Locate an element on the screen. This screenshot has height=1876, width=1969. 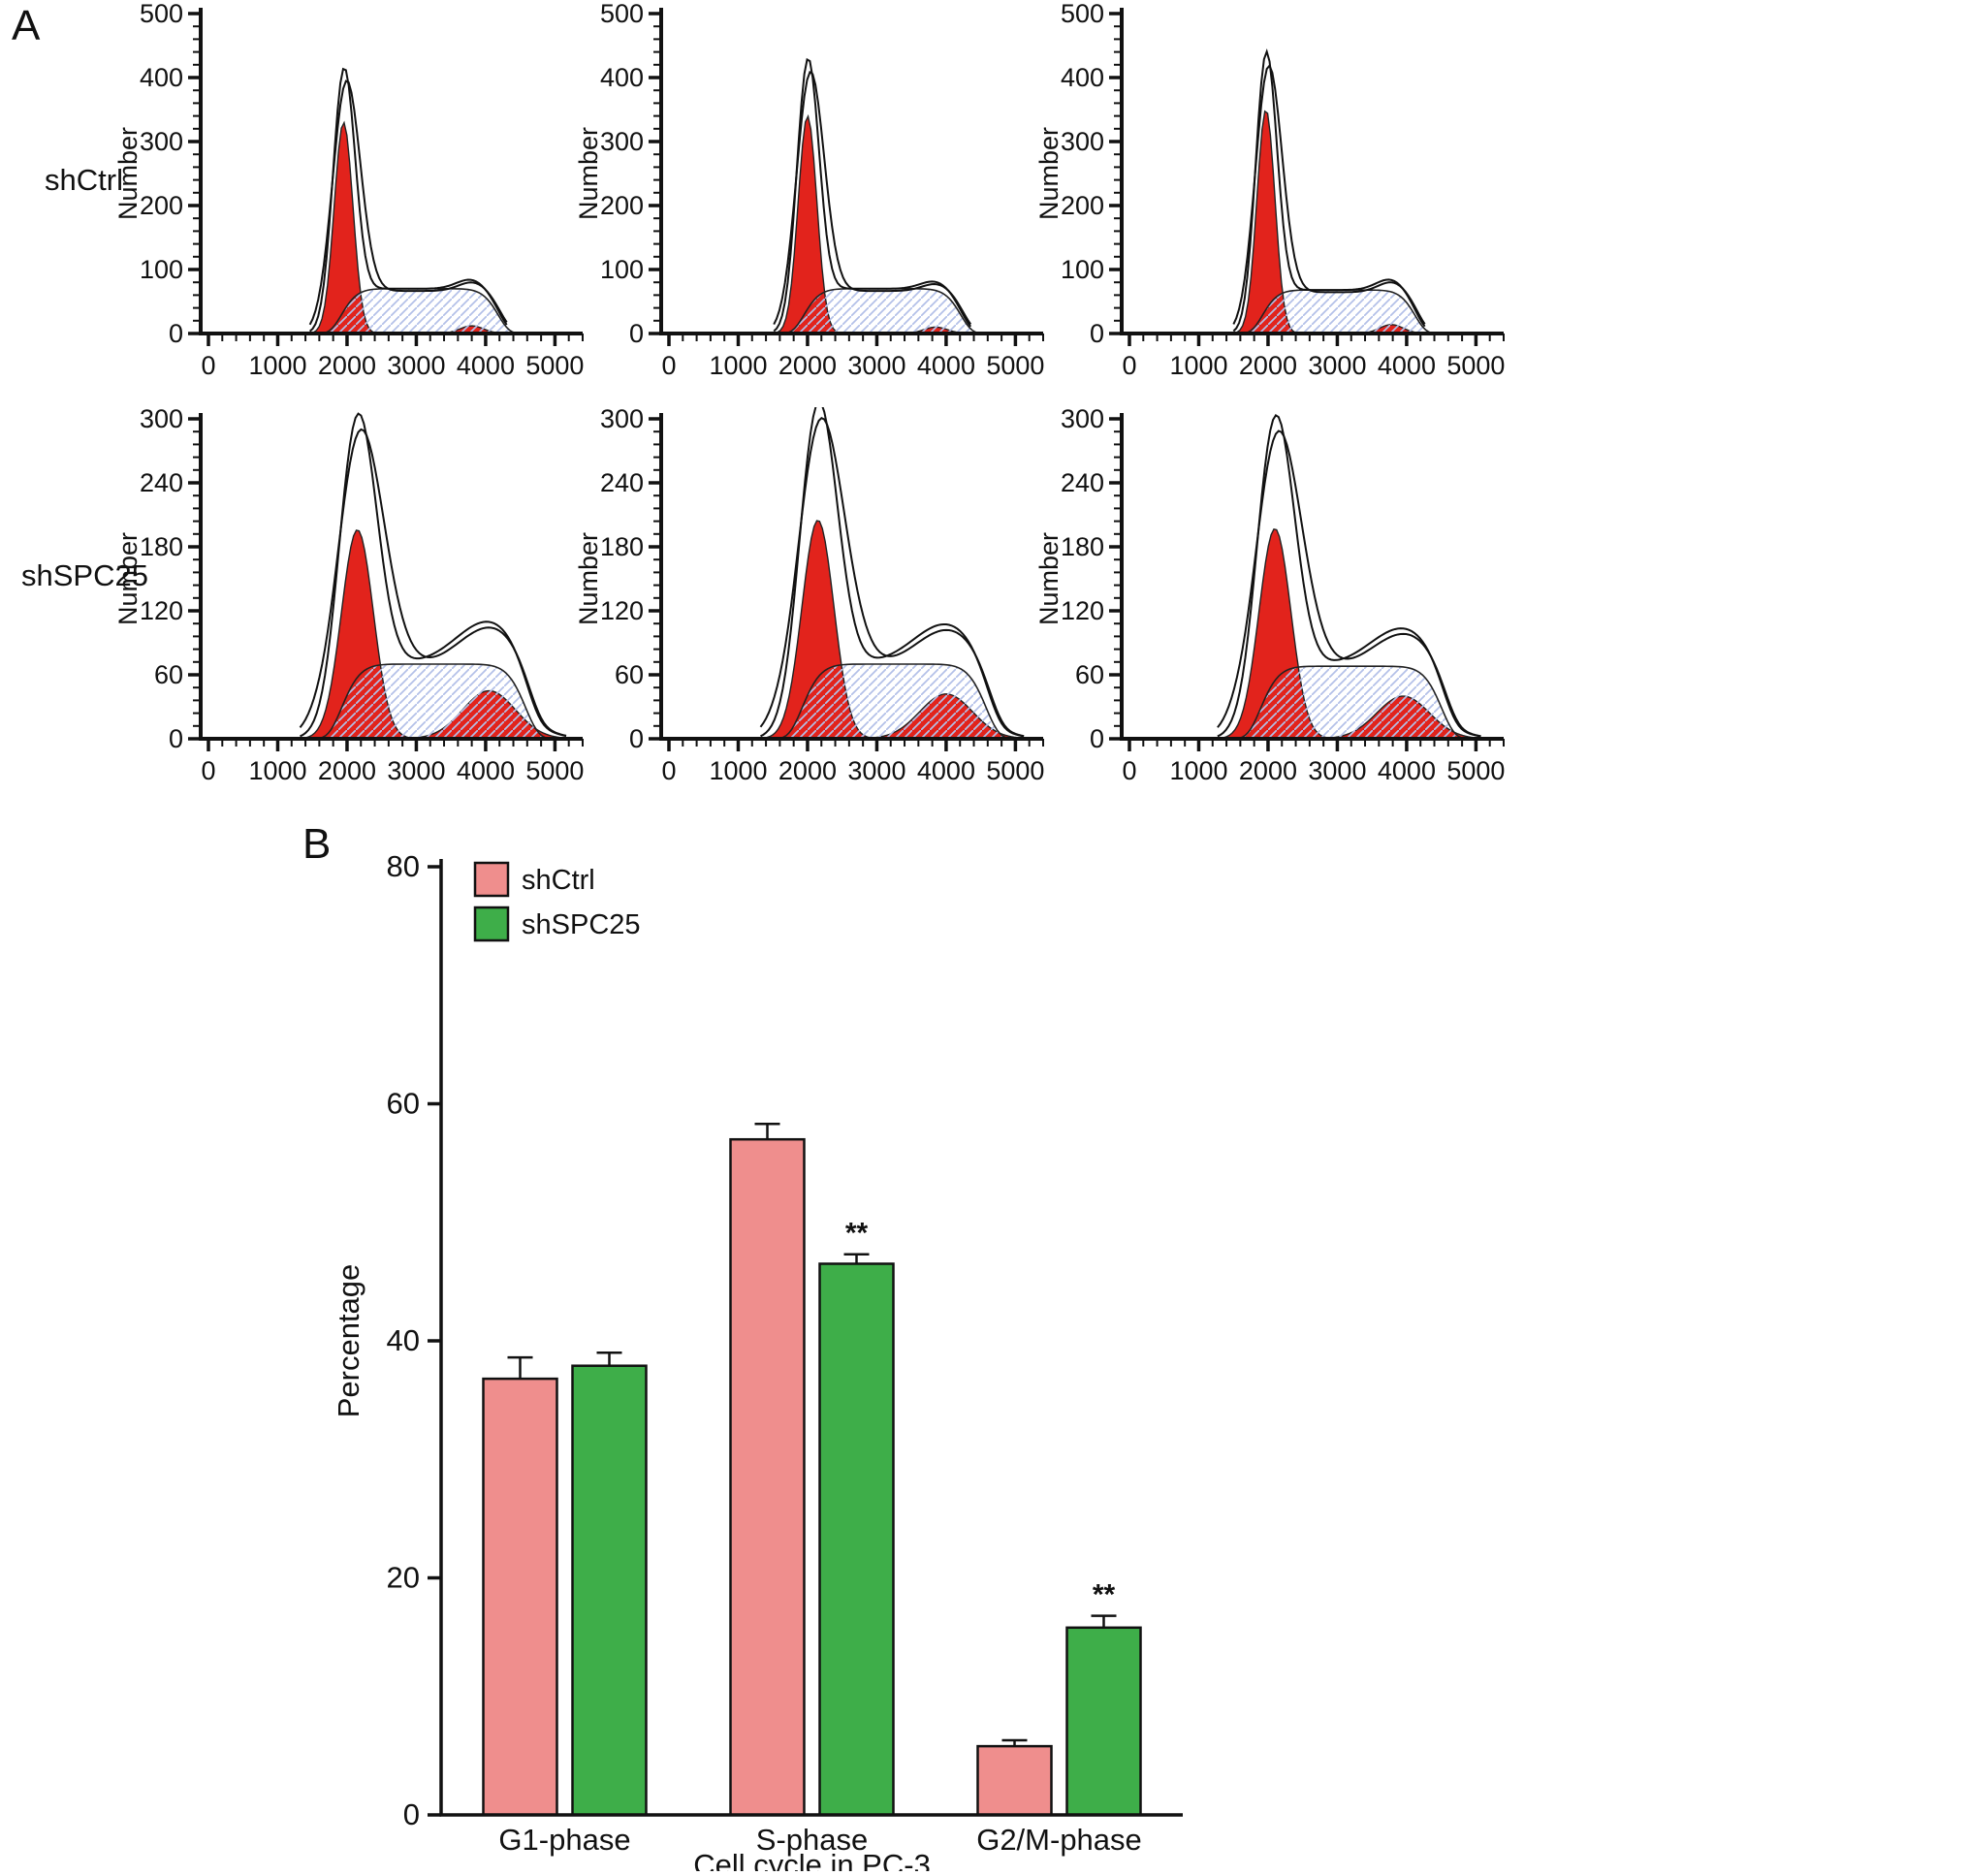
bar-shCtrl-S-phase is located at coordinates (767, 1477).